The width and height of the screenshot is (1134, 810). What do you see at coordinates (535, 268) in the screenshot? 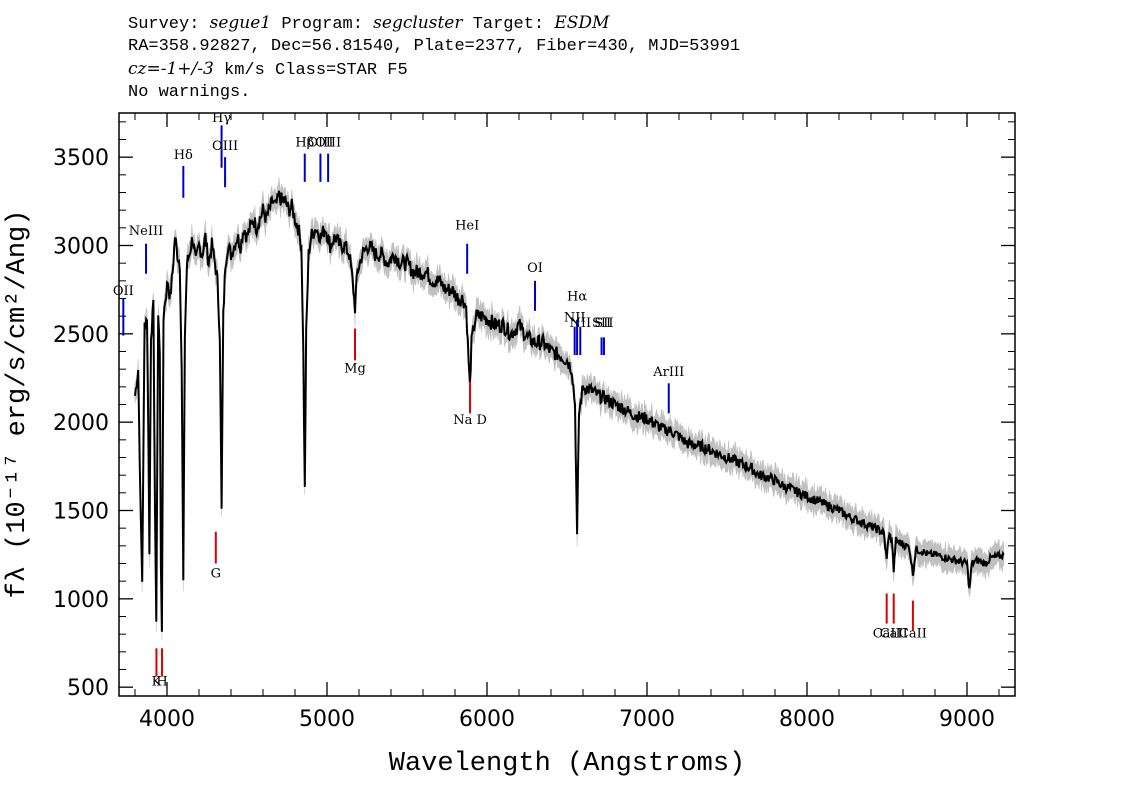
I see `emission-line-label: OI` at bounding box center [535, 268].